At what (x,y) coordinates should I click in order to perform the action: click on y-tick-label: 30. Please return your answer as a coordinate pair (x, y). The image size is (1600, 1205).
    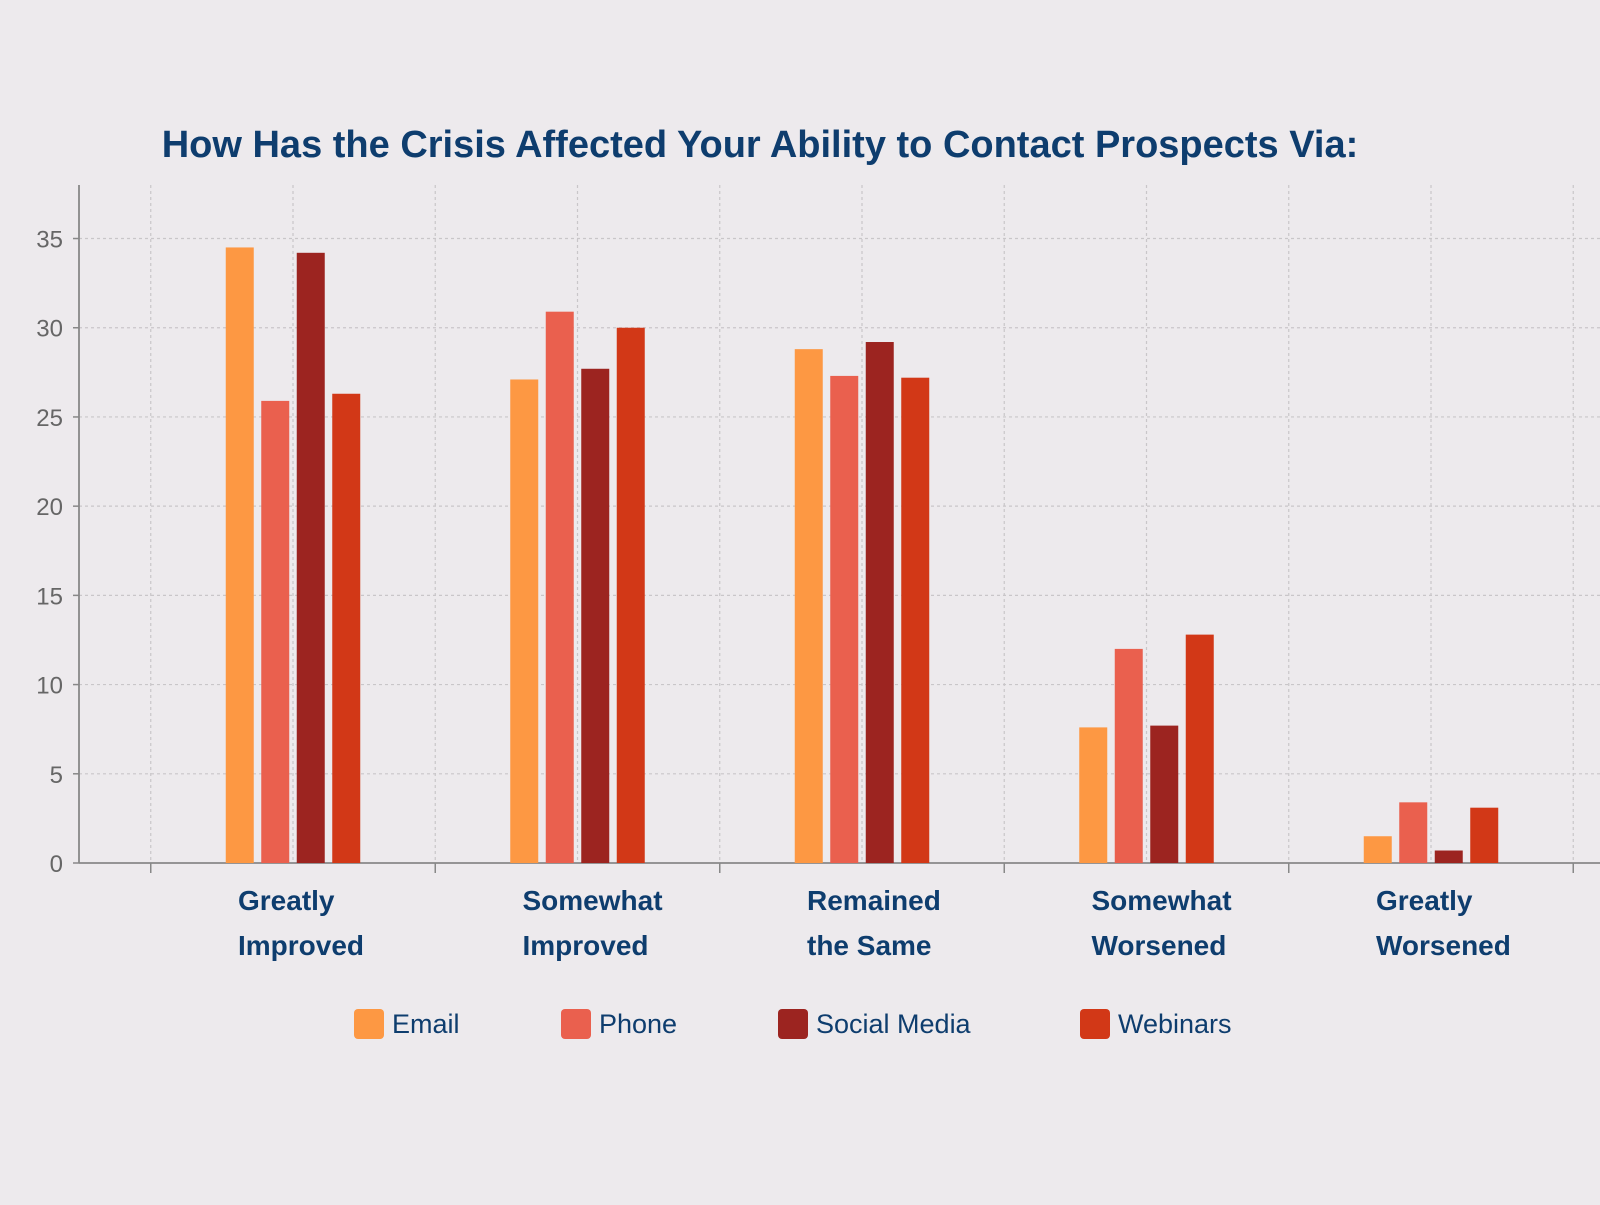
    Looking at the image, I should click on (49, 329).